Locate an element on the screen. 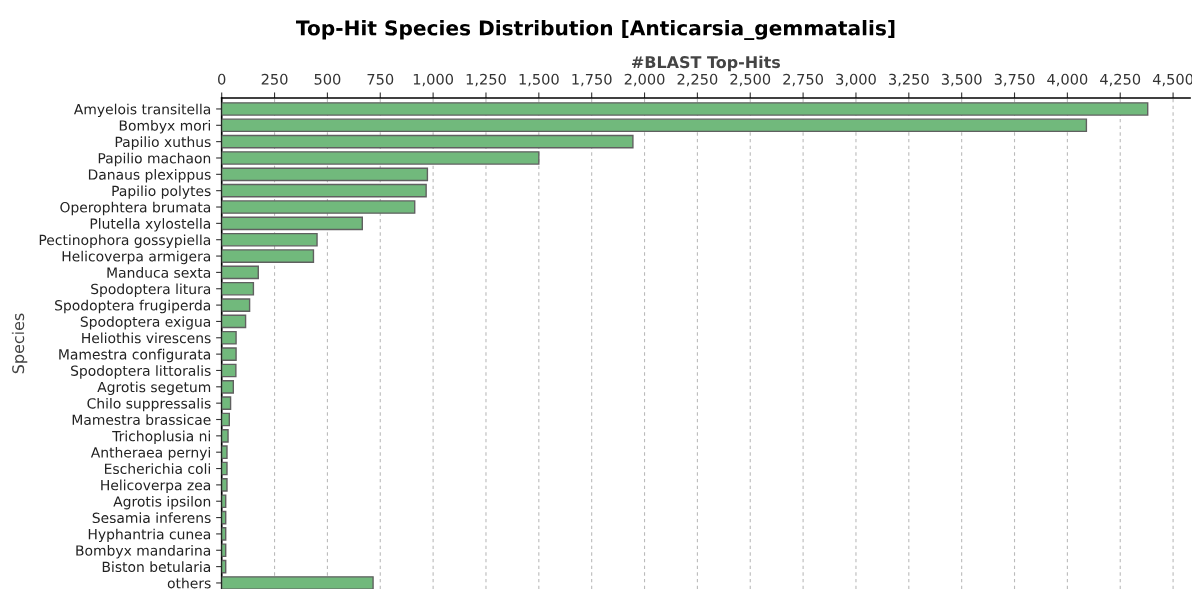  y-tick-label: Spodoptera exigua is located at coordinates (145, 323).